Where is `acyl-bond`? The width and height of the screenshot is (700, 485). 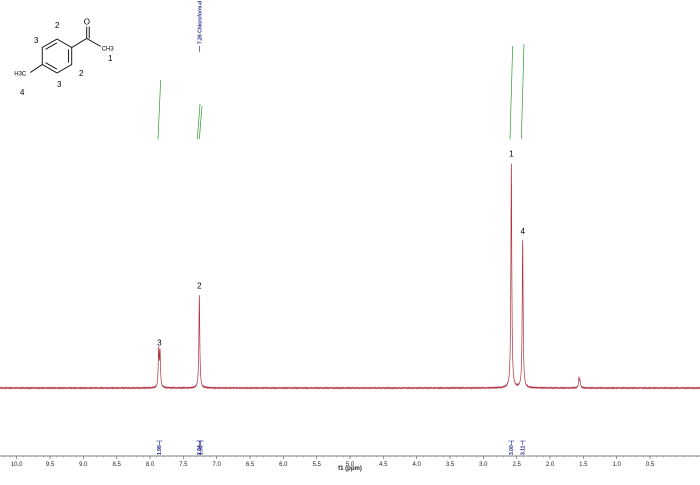 acyl-bond is located at coordinates (79, 43).